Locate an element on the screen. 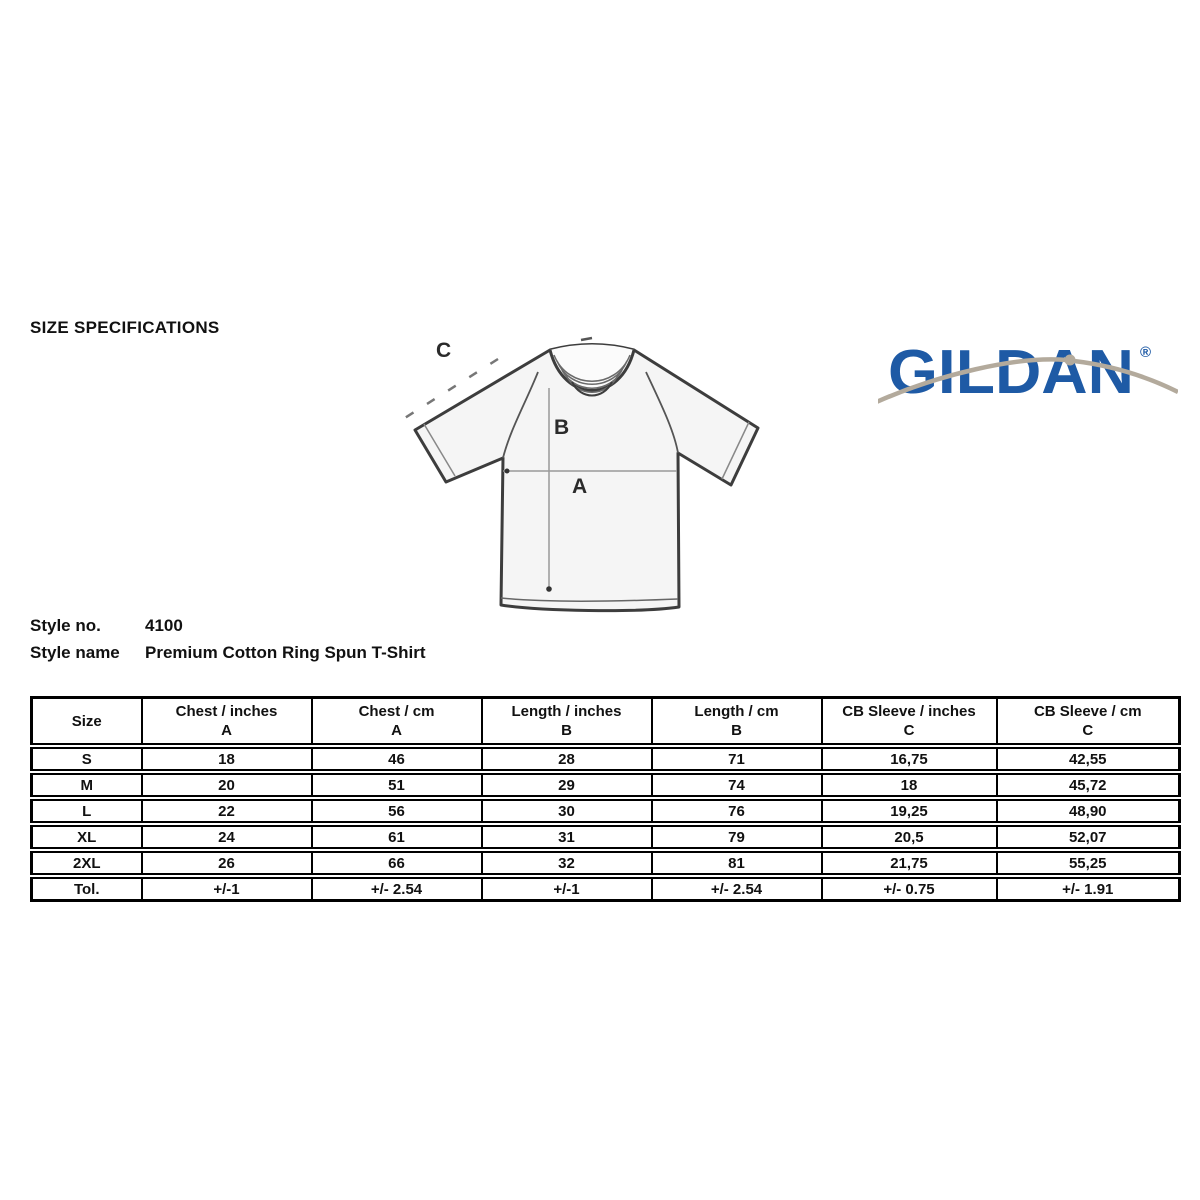 This screenshot has height=1200, width=1200. gildan-logo: GILDAN ® is located at coordinates (1025, 371).